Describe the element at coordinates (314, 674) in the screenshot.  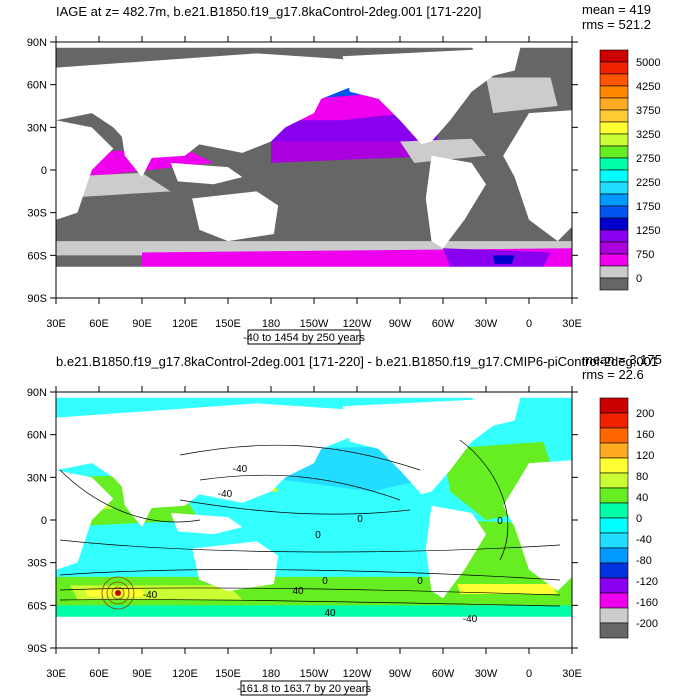
I see `bottom-lon-label: 150W` at that location.